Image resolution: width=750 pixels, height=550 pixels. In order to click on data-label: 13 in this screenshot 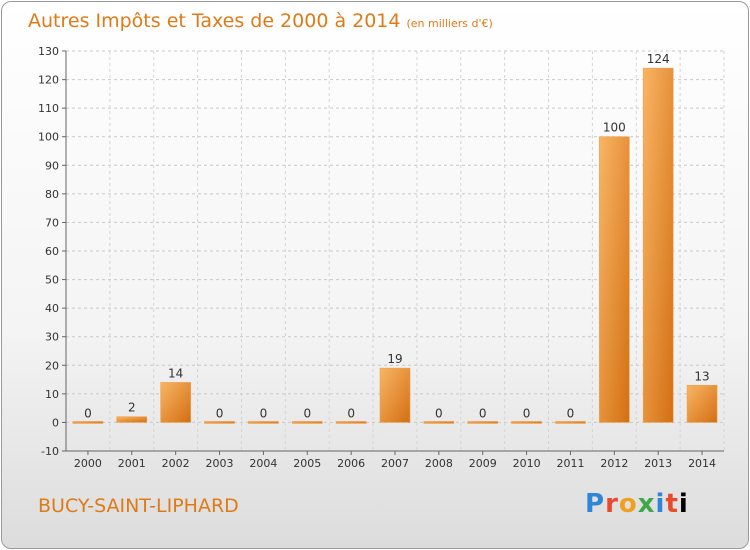, I will do `click(701, 376)`.